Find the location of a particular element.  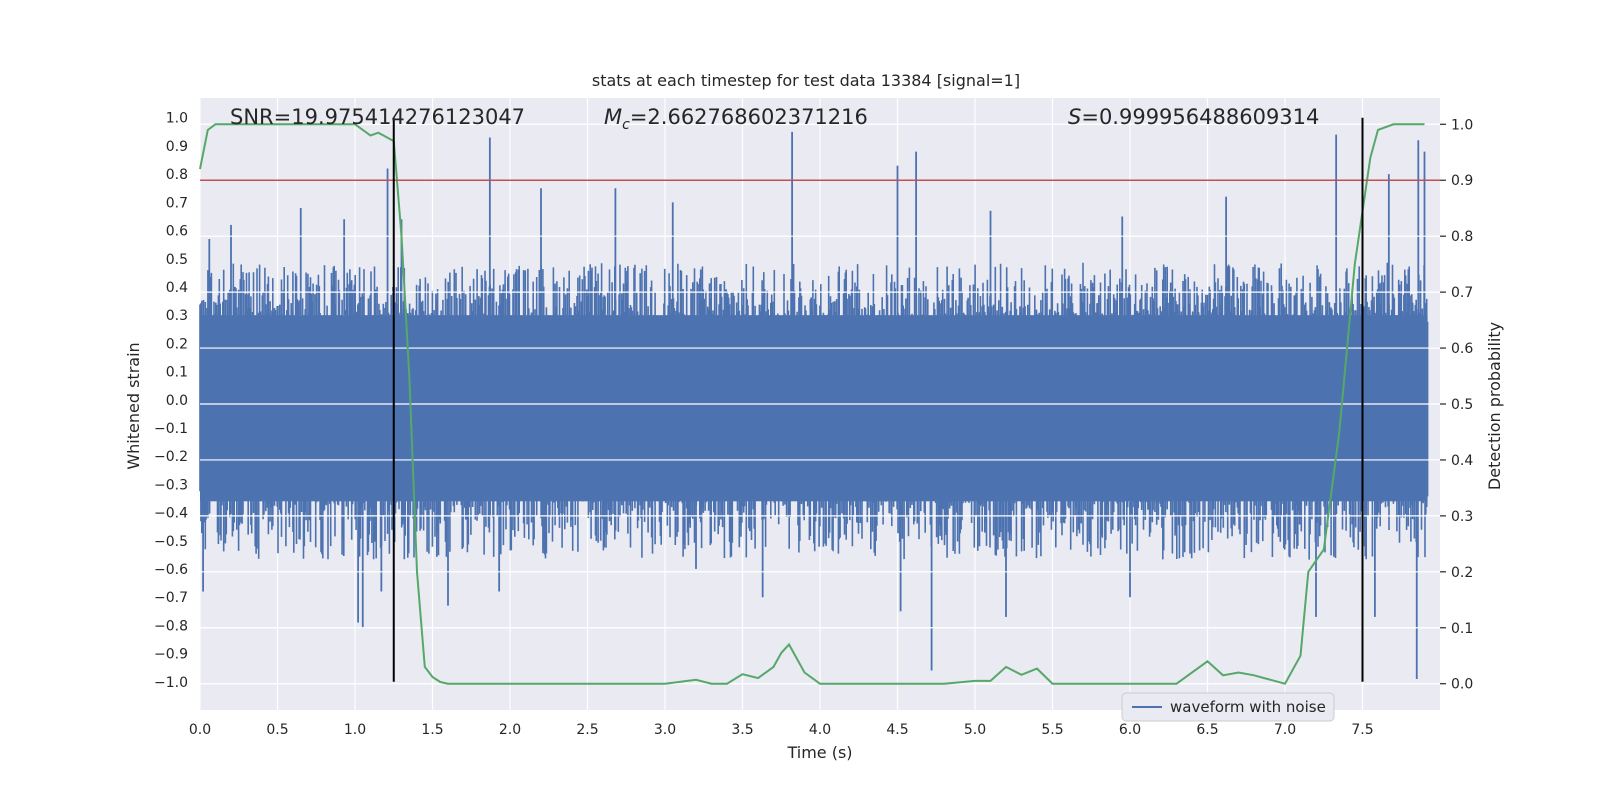

x-tick-label: 4.0 is located at coordinates (820, 730).